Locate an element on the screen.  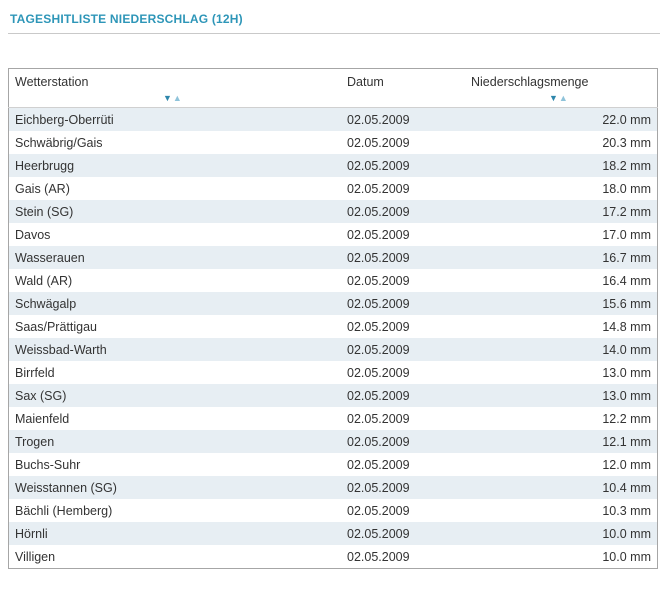
station-cell: Sax (SG) is located at coordinates (174, 395).